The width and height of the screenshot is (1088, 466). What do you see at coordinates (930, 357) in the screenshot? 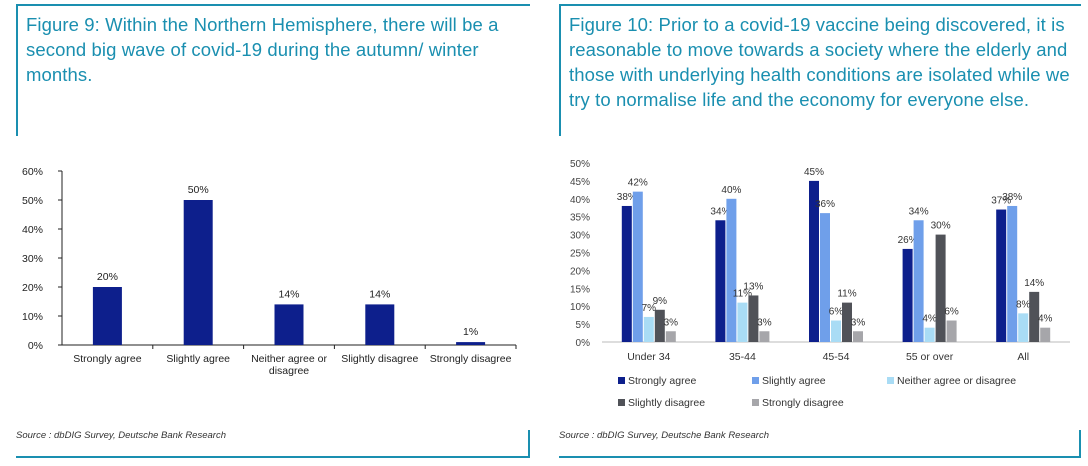
I see `x-tick-label: 55 or over` at bounding box center [930, 357].